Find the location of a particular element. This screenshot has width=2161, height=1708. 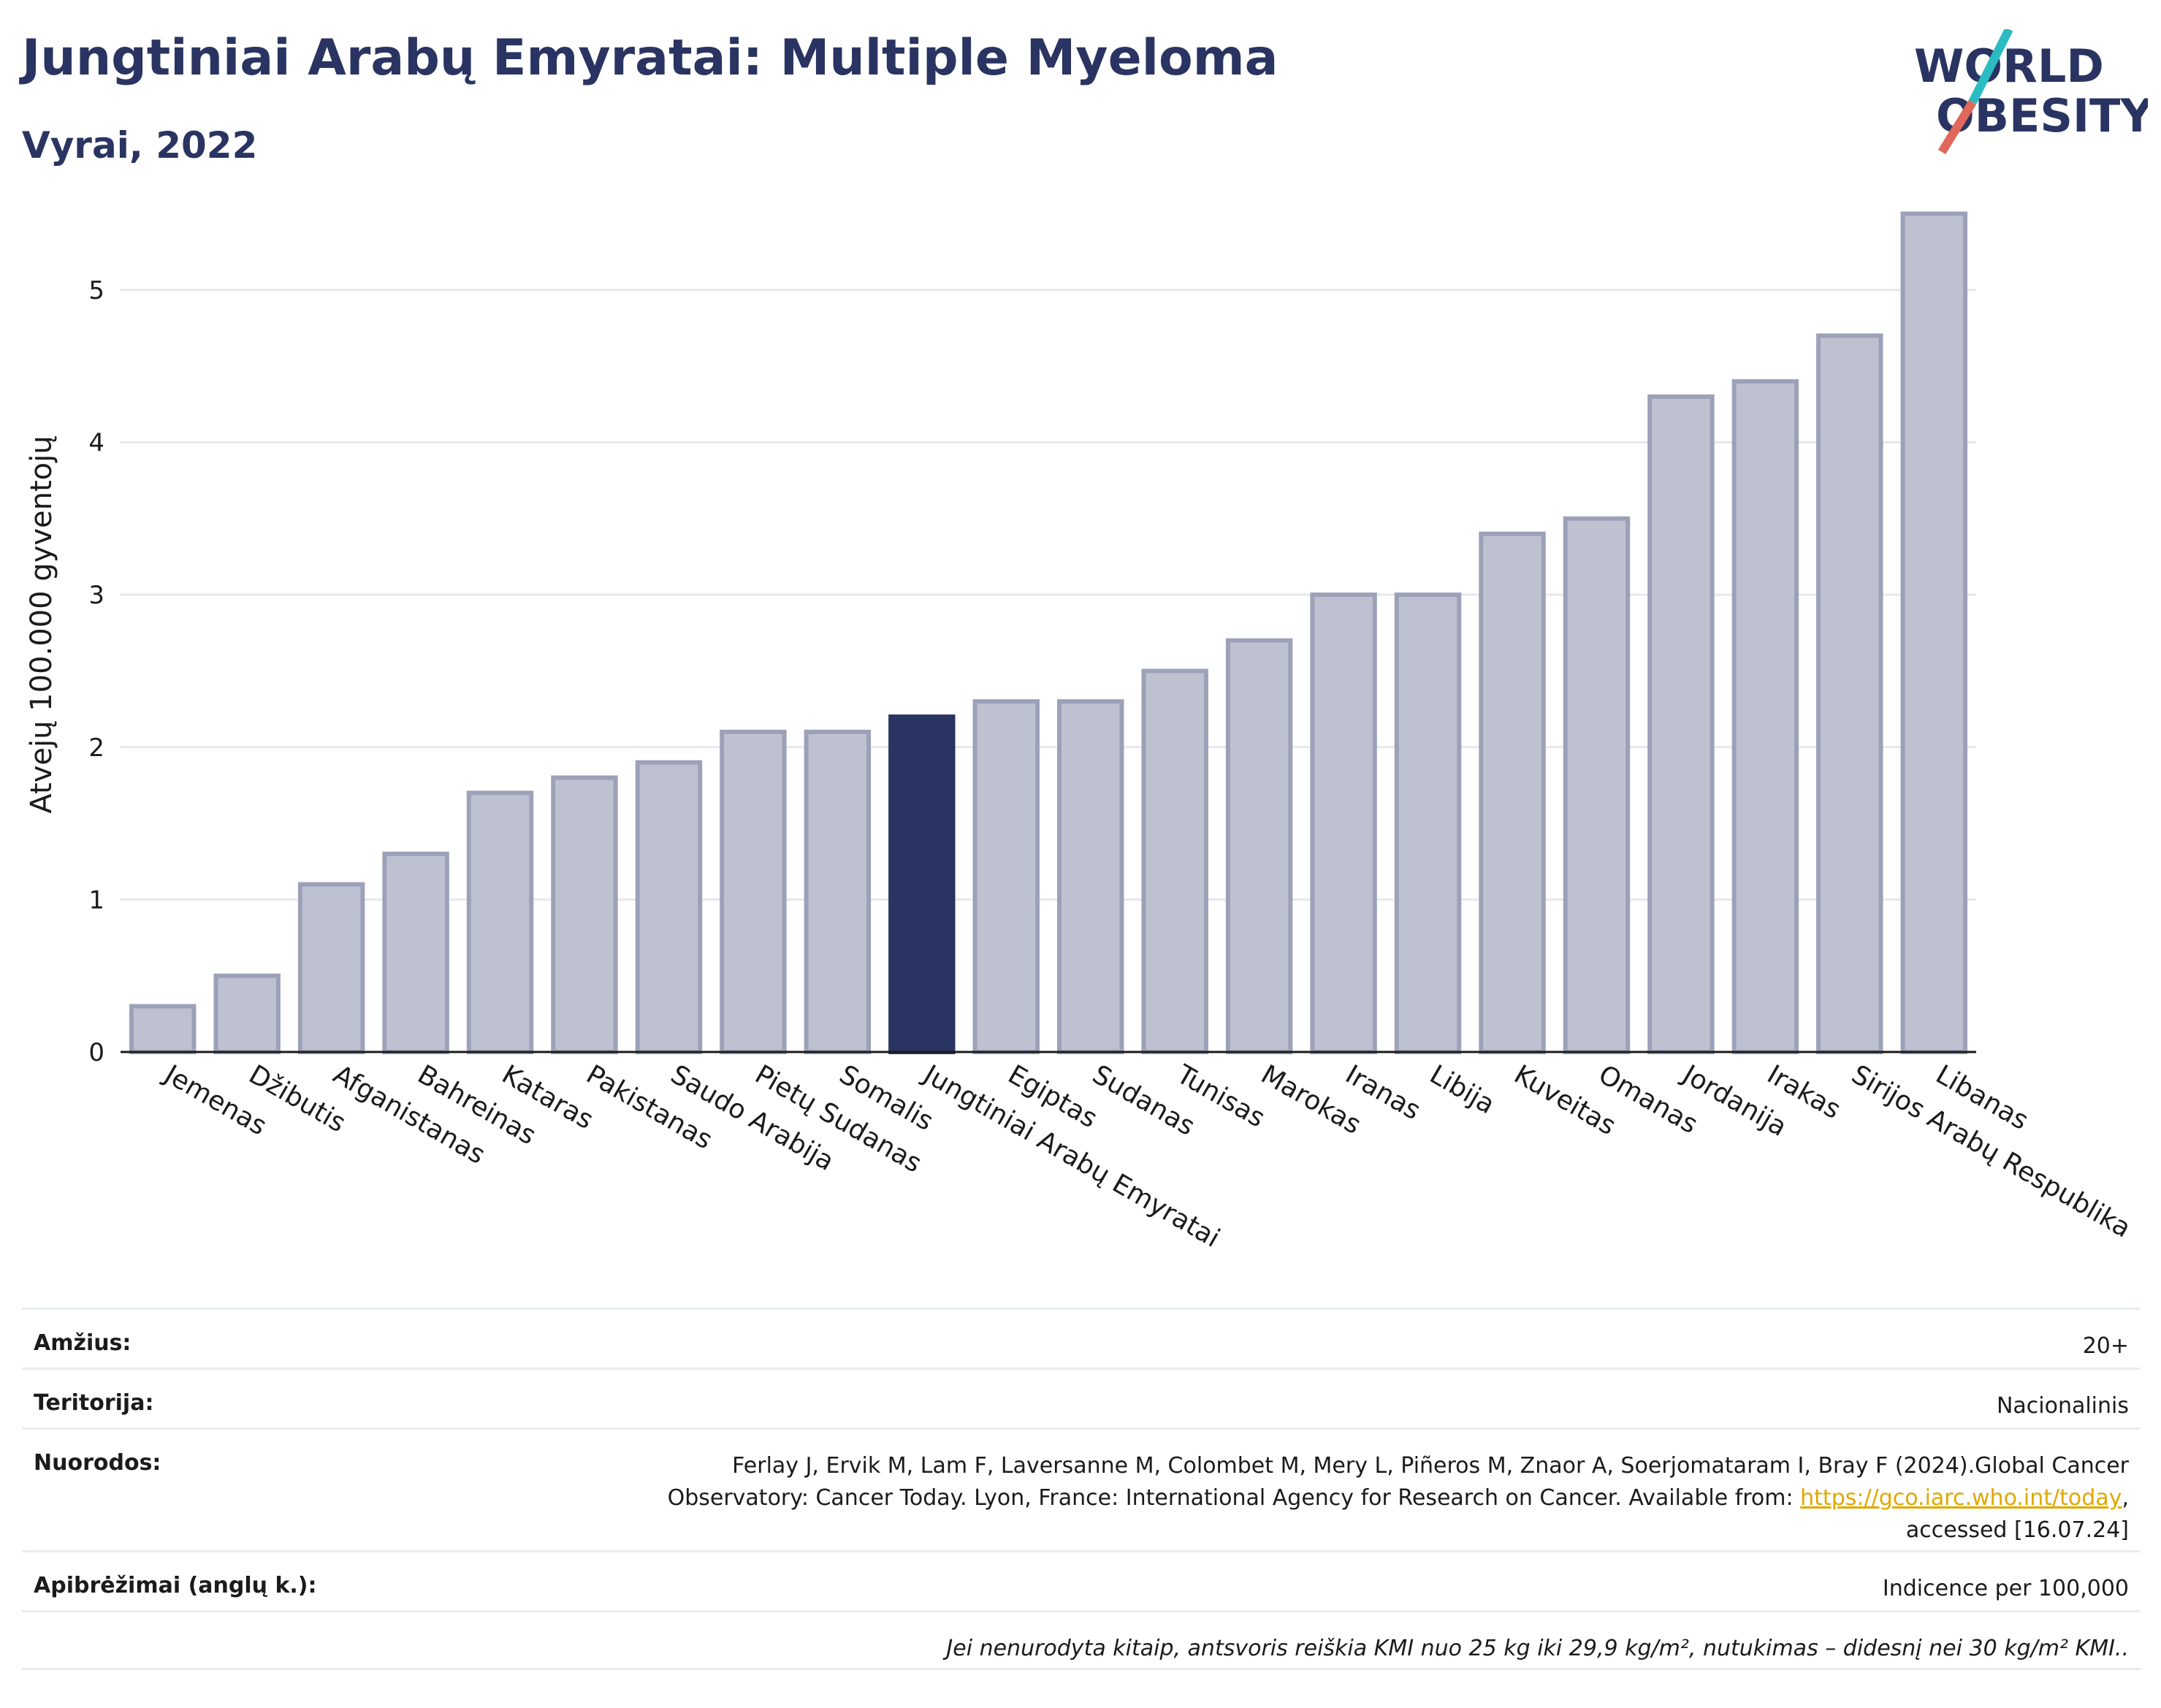

x-tick-label: Libija is located at coordinates (1462, 1089).